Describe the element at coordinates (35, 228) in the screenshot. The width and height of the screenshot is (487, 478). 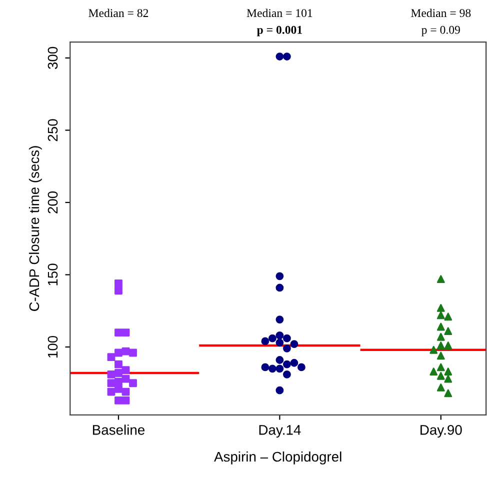
I see `y-axis-title: C-ADP Closure time (secs)` at that location.